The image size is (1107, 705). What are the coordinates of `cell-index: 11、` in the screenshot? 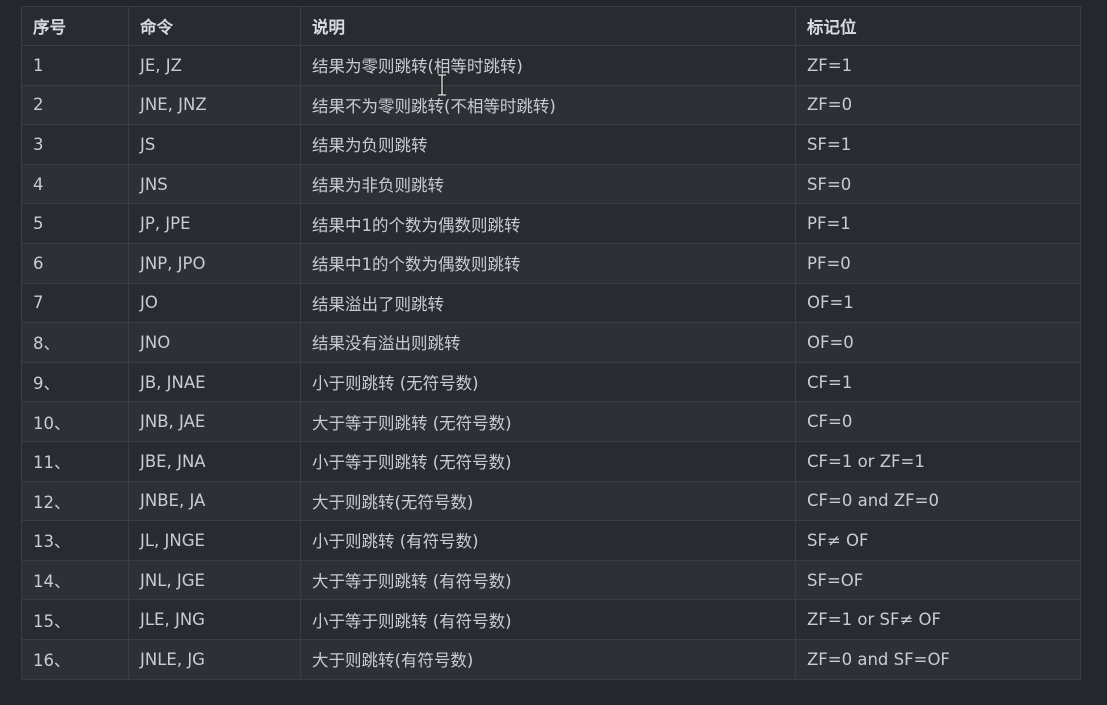 It's located at (75, 461).